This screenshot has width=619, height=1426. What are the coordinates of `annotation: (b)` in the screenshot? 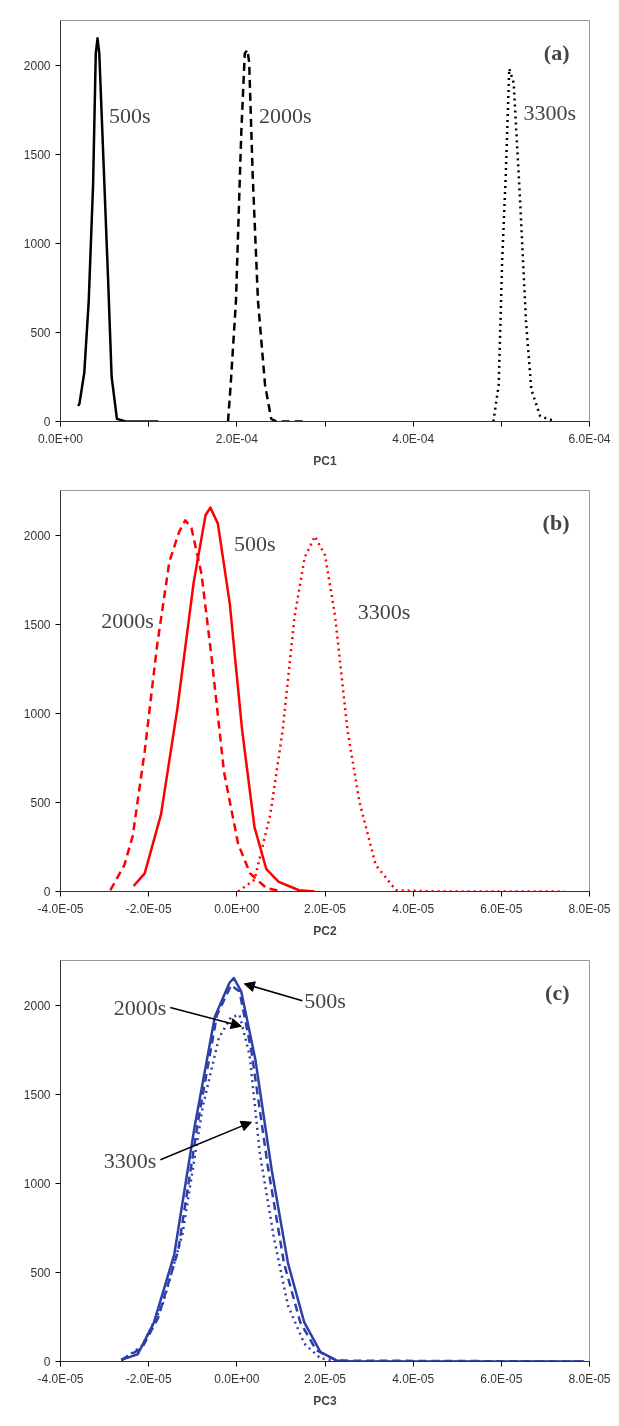 It's located at (556, 522).